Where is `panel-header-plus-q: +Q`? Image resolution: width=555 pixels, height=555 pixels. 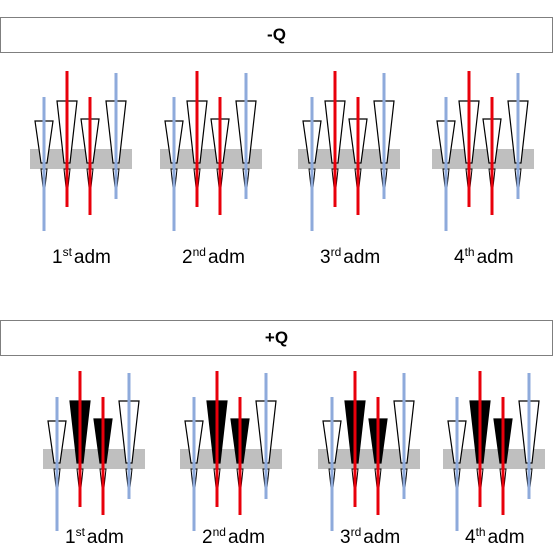
panel-header-plus-q: +Q is located at coordinates (276, 338).